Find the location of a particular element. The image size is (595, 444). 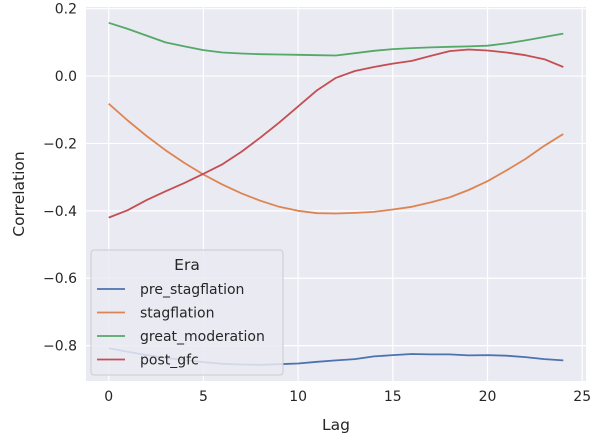

x-tick-label: 20 is located at coordinates (488, 397).